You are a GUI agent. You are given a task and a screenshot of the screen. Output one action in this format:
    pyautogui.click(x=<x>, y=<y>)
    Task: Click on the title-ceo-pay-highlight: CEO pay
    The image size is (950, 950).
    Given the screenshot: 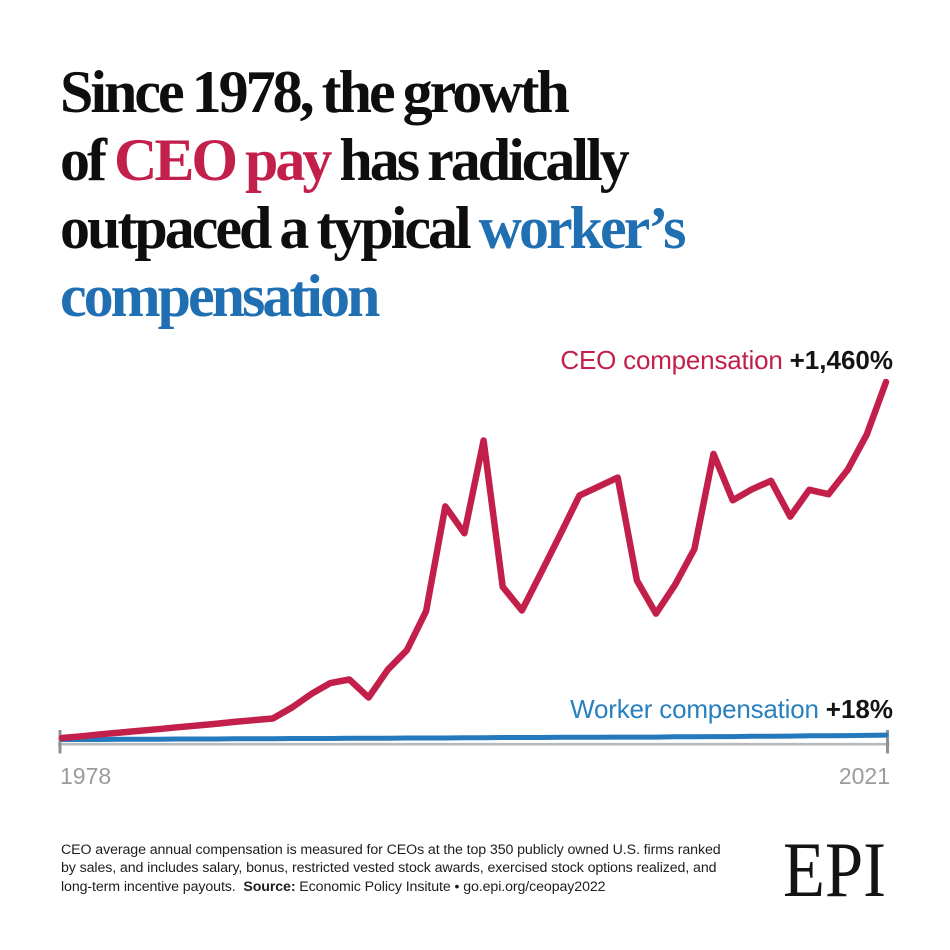 What is the action you would take?
    pyautogui.click(x=222, y=160)
    